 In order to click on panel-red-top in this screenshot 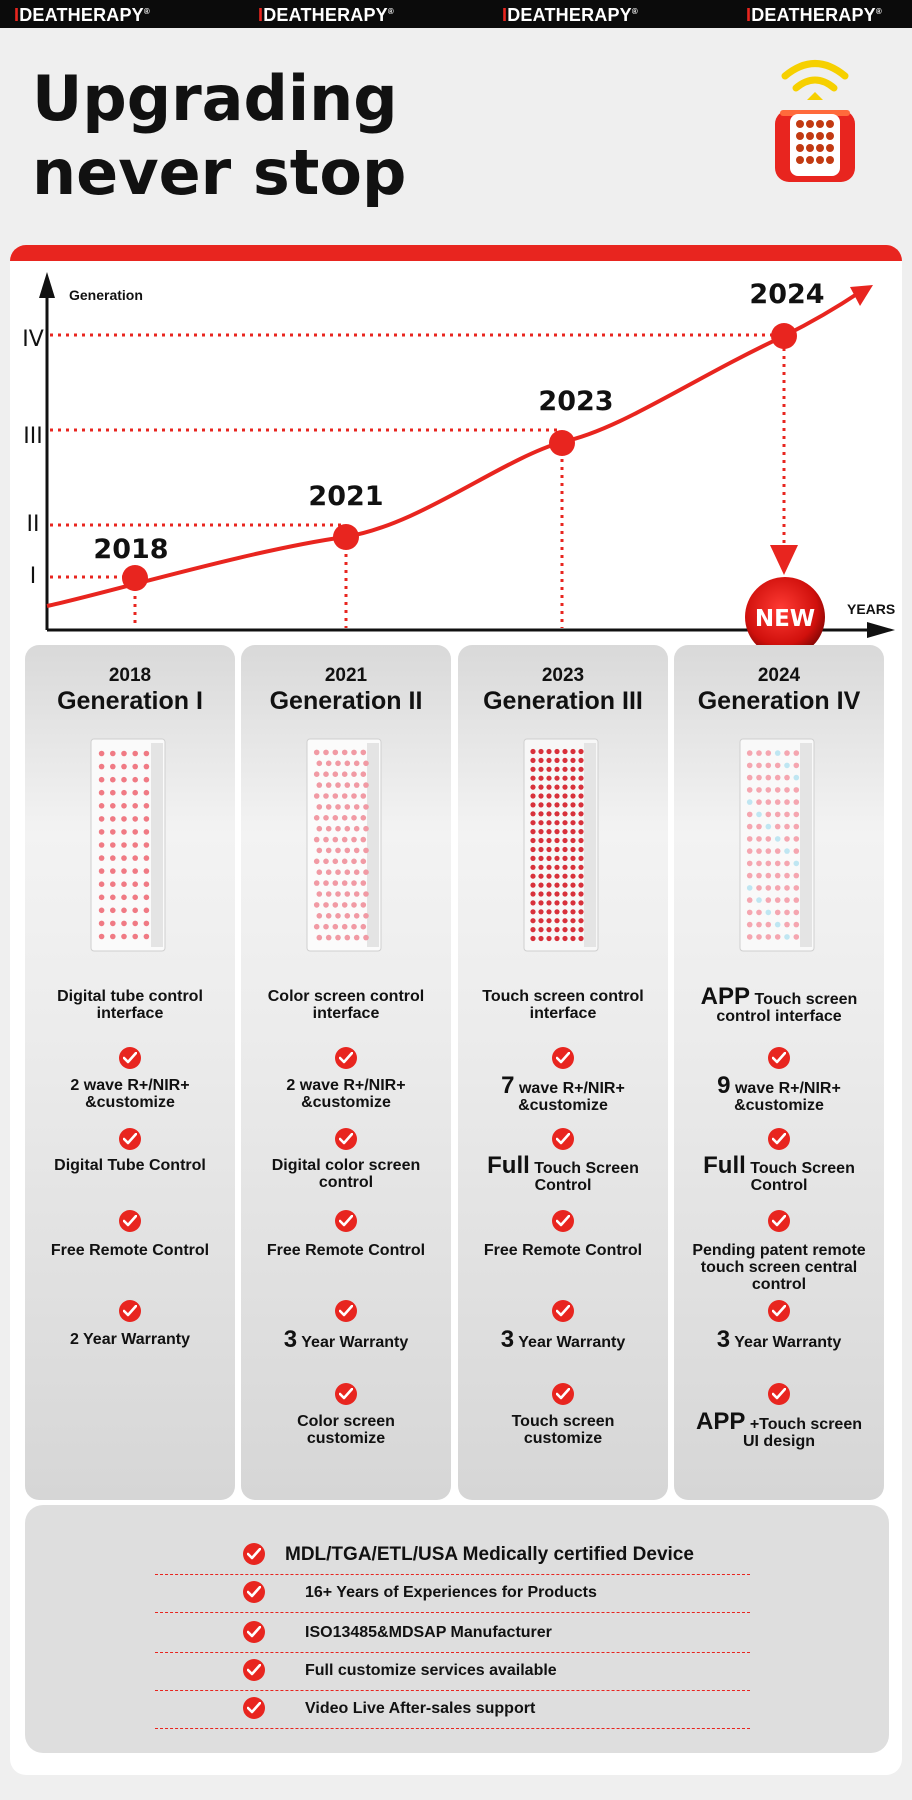, I will do `click(456, 253)`.